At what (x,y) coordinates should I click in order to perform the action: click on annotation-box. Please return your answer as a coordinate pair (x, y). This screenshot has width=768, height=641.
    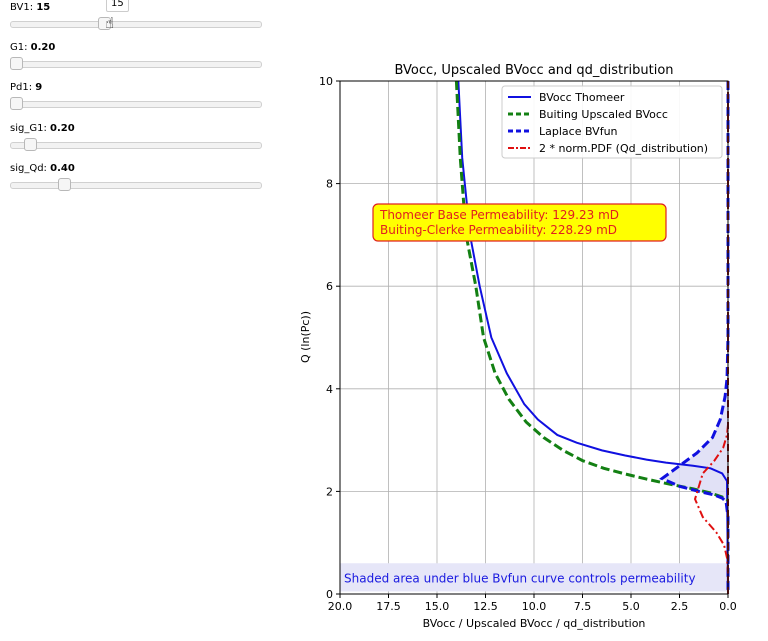
    Looking at the image, I should click on (519, 222).